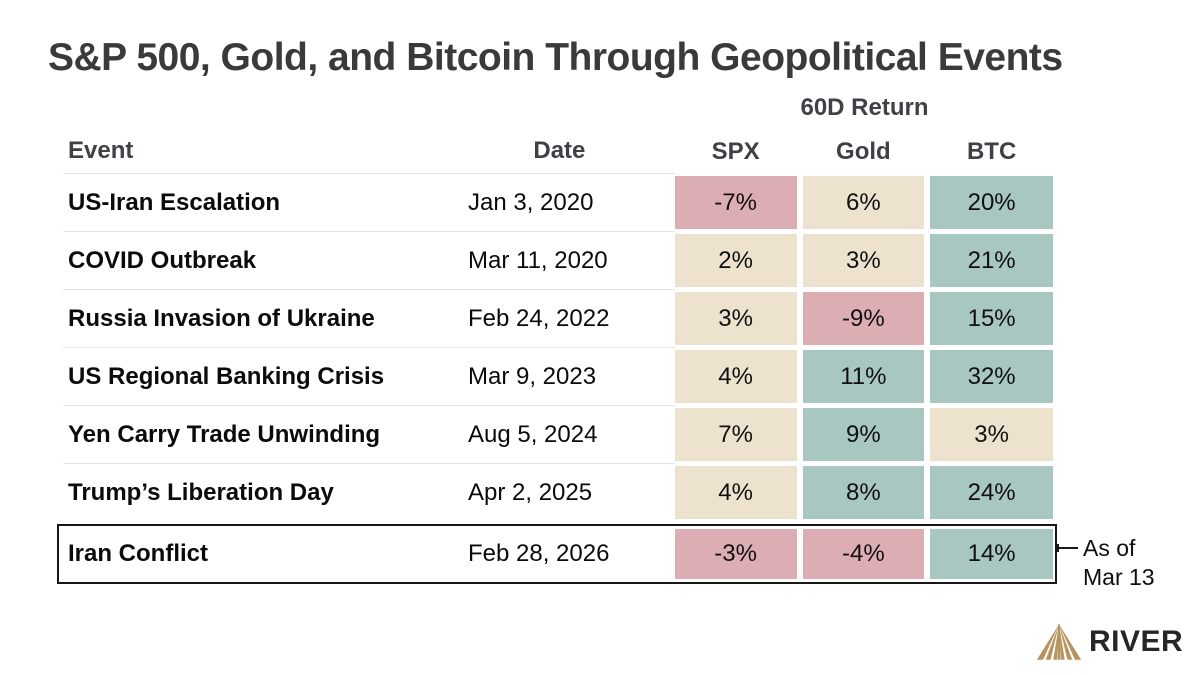  What do you see at coordinates (863, 434) in the screenshot?
I see `gold-return-cell: 9%` at bounding box center [863, 434].